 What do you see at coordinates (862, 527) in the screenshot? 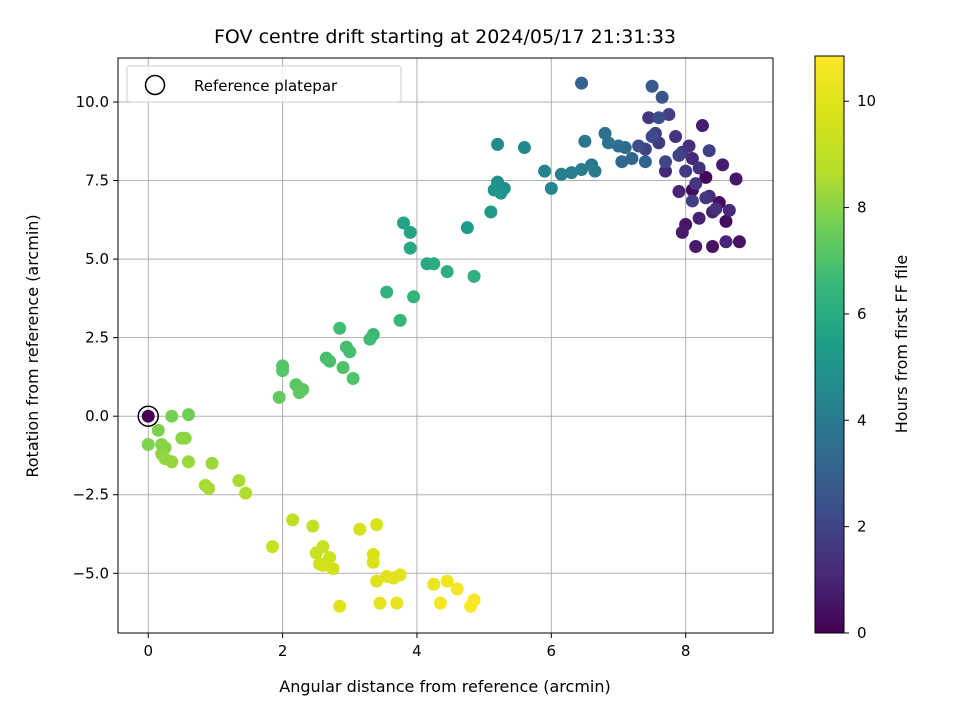
I see `colorbar-tick-label: 2` at bounding box center [862, 527].